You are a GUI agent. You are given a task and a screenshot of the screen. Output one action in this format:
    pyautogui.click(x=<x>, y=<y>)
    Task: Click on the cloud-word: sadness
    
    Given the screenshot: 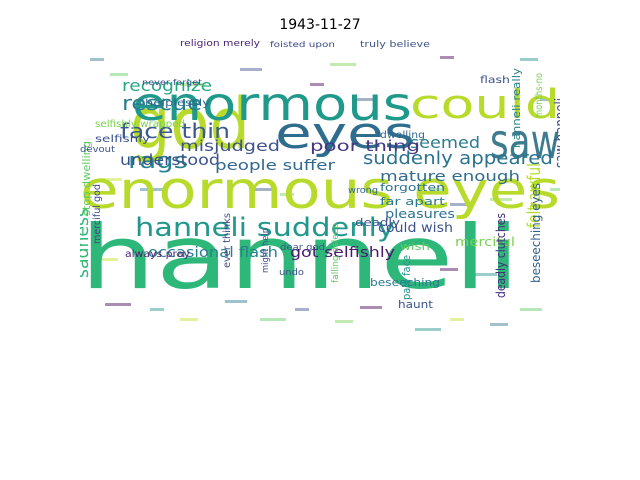 What is the action you would take?
    pyautogui.click(x=86, y=243)
    